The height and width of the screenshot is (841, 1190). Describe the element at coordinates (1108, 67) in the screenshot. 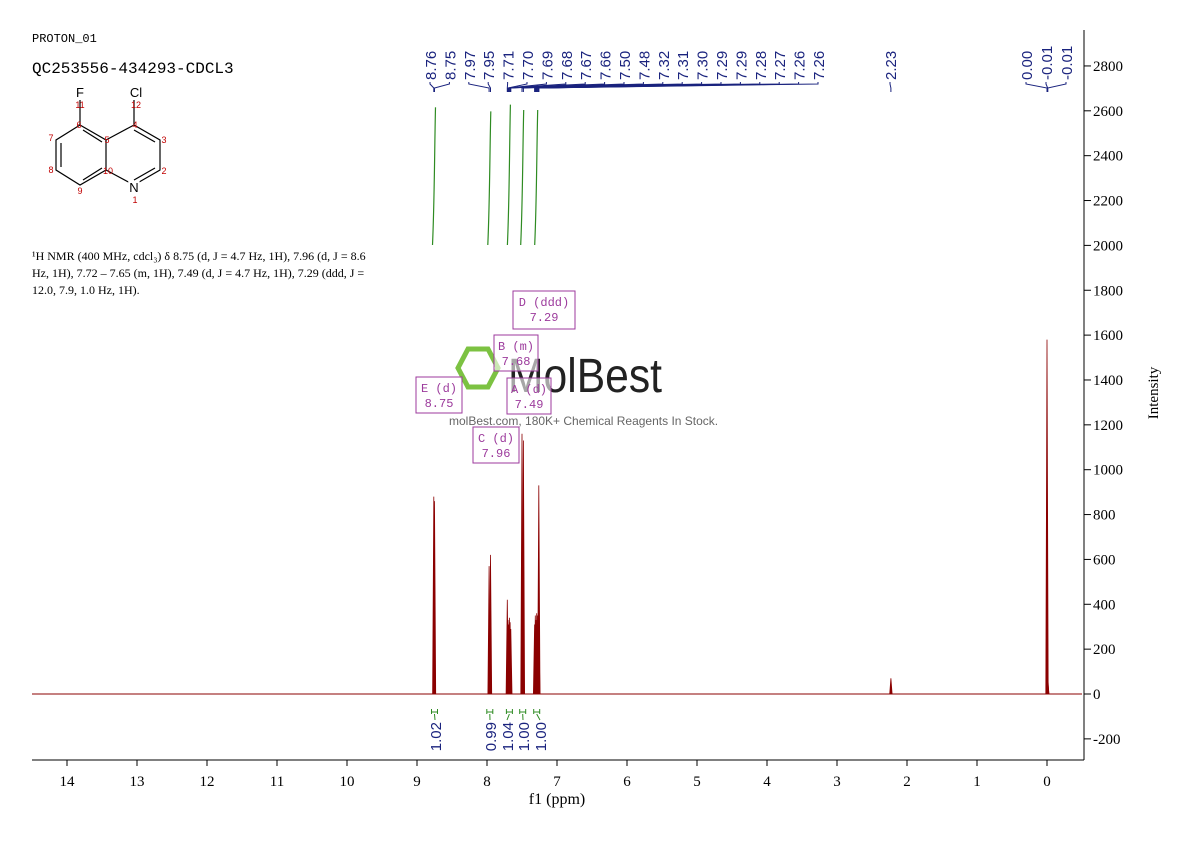

I see `y-tick-label: 2800` at that location.